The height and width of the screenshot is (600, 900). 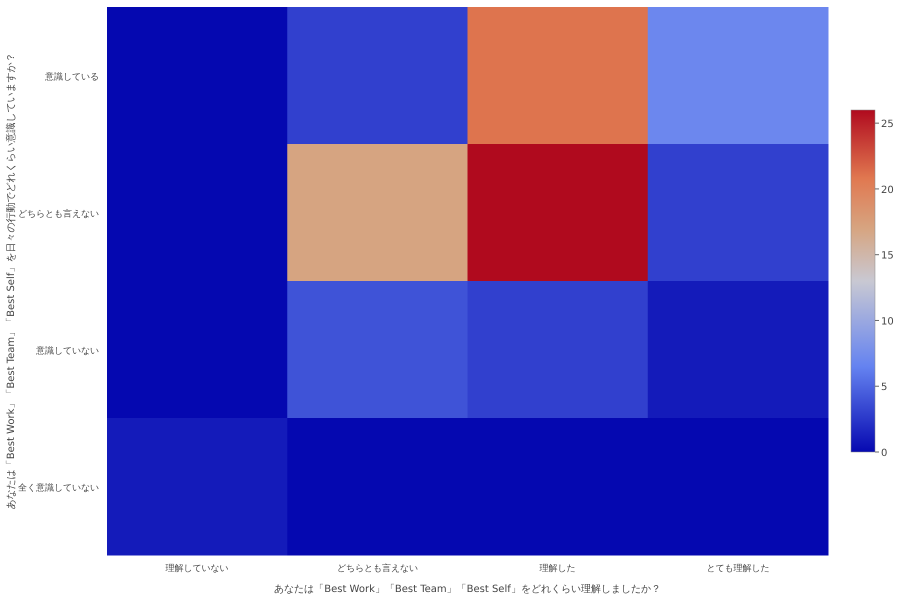 I want to click on color-bar-label: 5, so click(x=884, y=388).